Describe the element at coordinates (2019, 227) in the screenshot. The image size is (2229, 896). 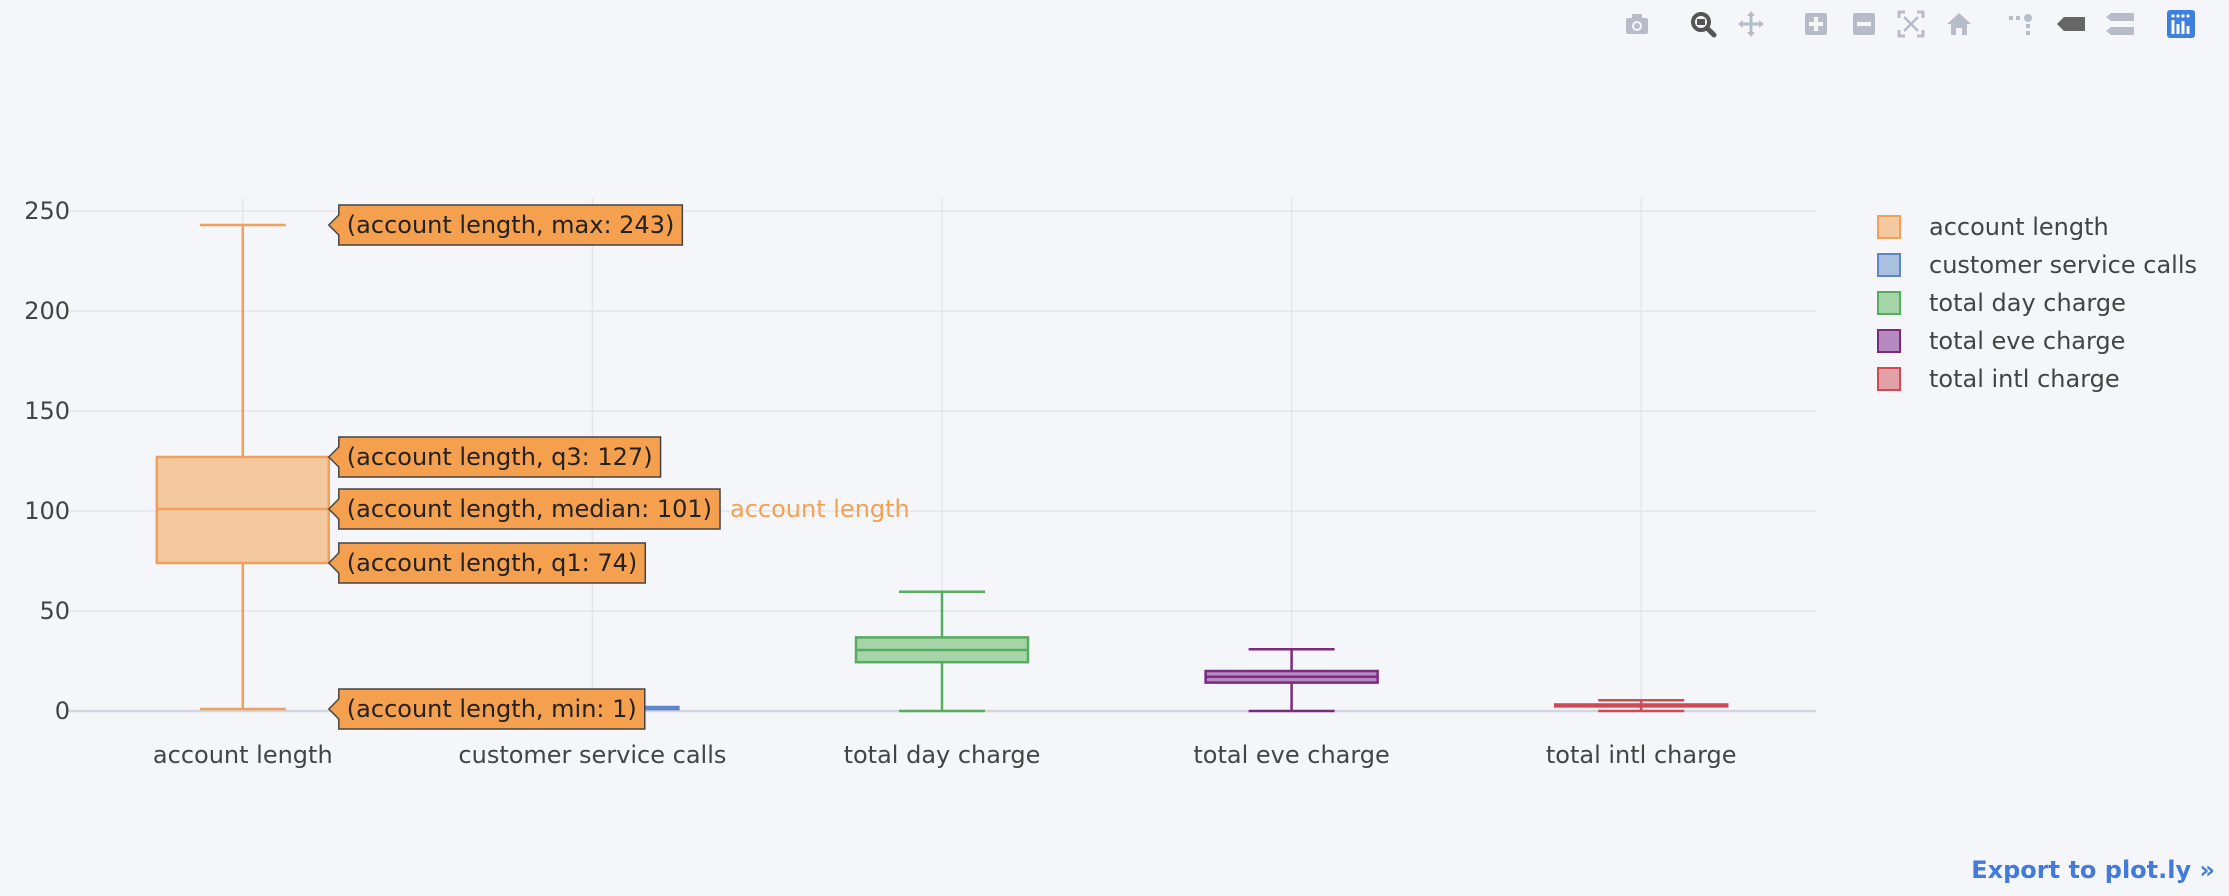
I see `legend-label: account length` at that location.